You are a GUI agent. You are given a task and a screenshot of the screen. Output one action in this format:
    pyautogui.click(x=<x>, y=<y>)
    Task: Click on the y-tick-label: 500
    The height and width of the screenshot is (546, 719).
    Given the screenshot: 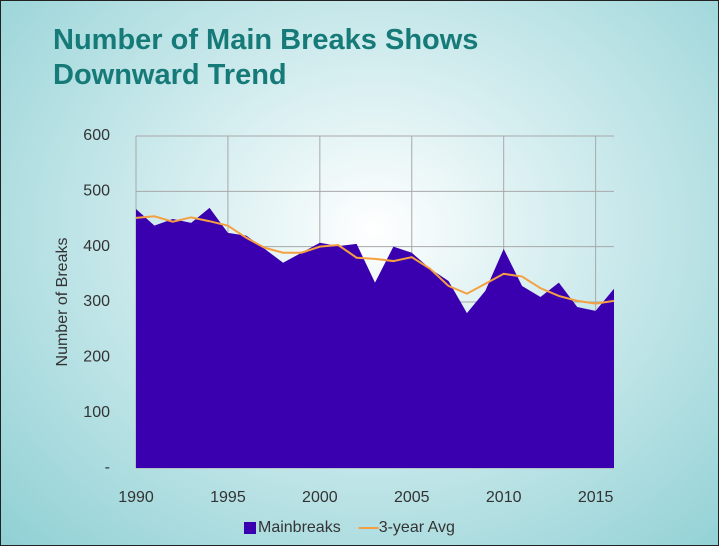 What is the action you would take?
    pyautogui.click(x=96, y=191)
    